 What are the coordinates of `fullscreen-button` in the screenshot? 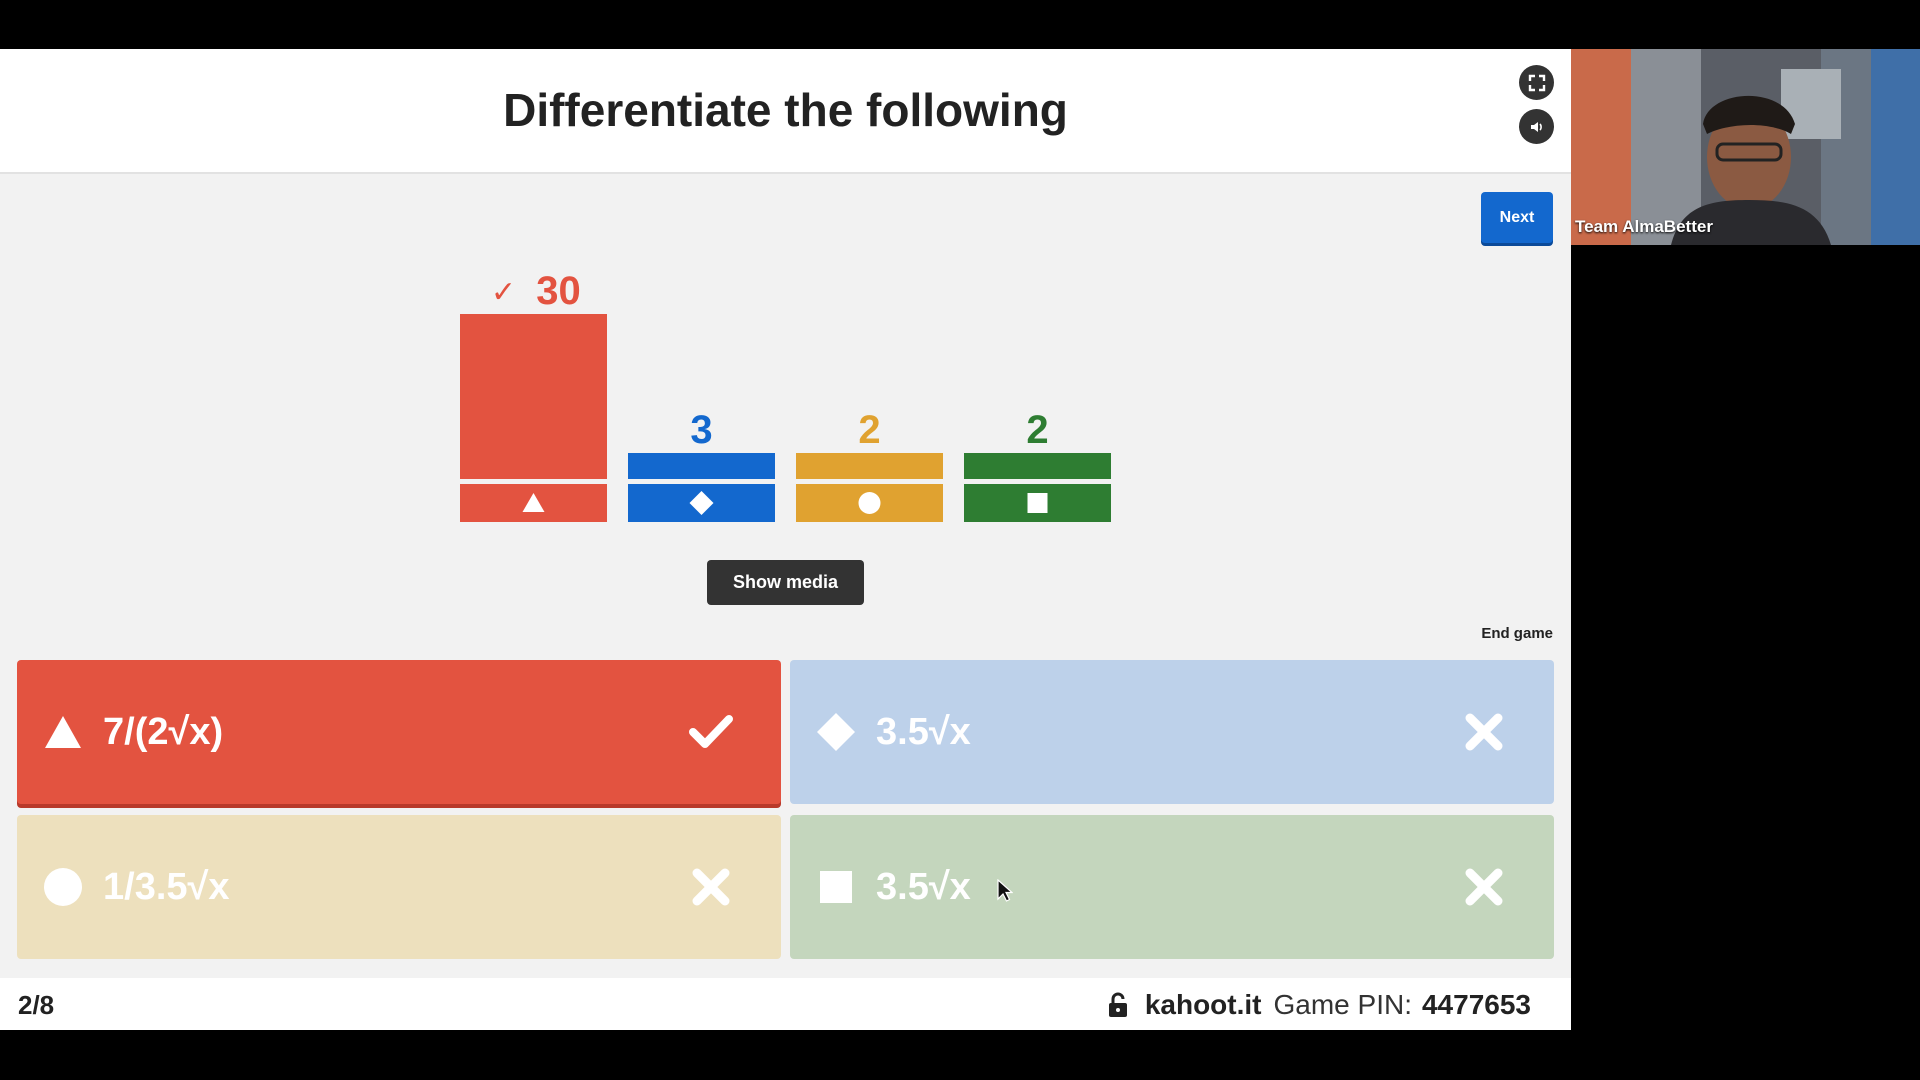 It's located at (1536, 82).